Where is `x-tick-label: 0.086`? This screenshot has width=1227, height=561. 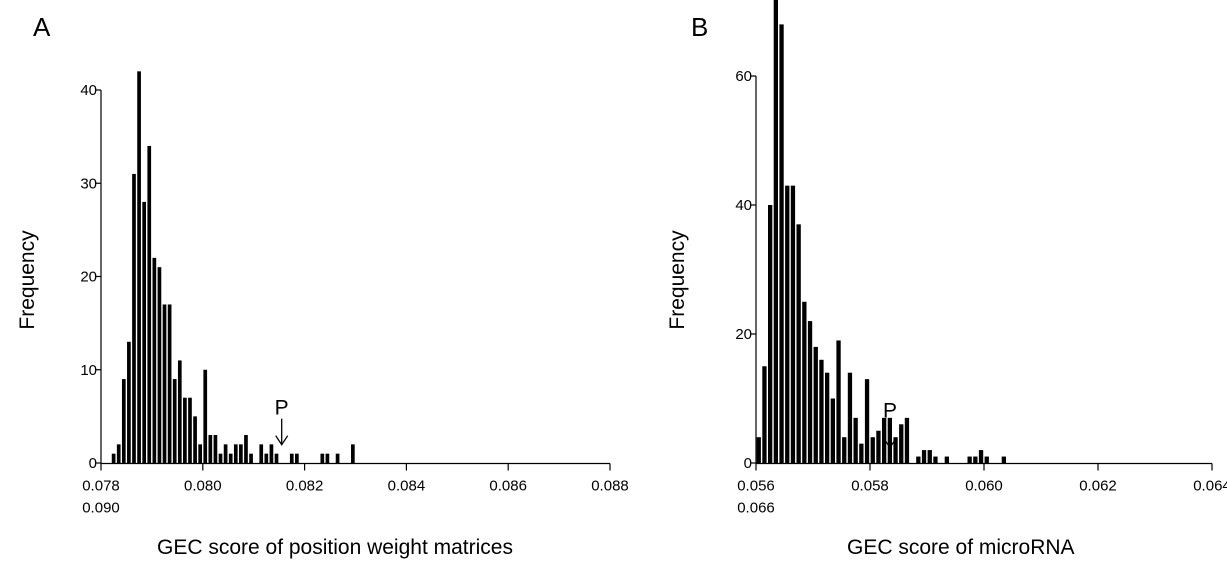 x-tick-label: 0.086 is located at coordinates (508, 486).